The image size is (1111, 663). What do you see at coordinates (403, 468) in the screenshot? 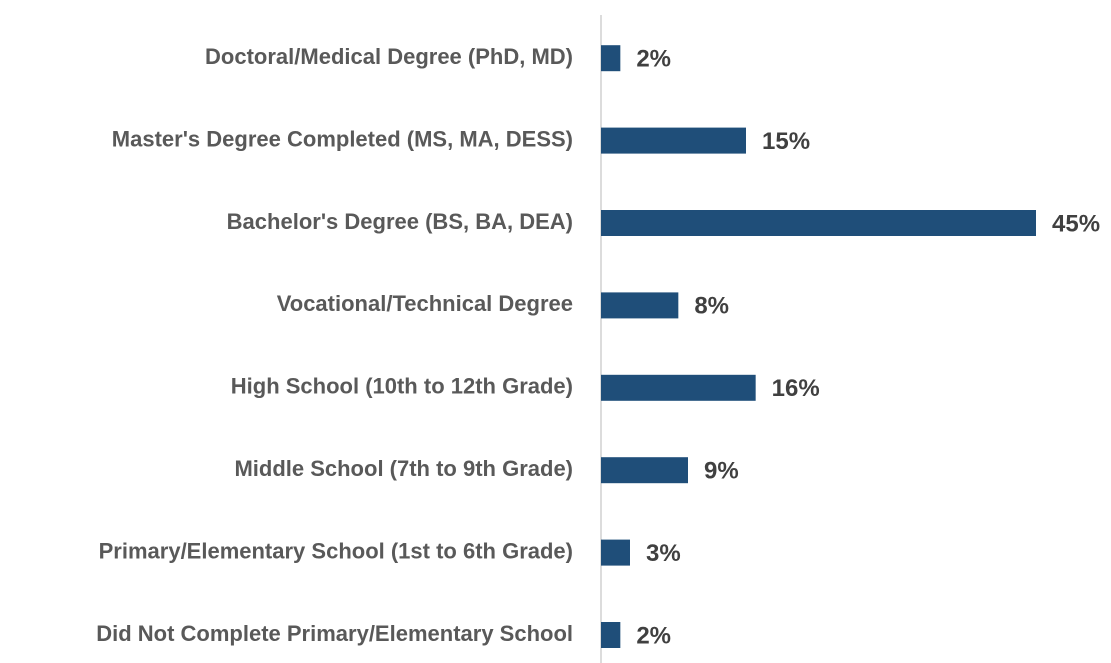
I see `category-label: Middle School (7th to 9th Grade)` at bounding box center [403, 468].